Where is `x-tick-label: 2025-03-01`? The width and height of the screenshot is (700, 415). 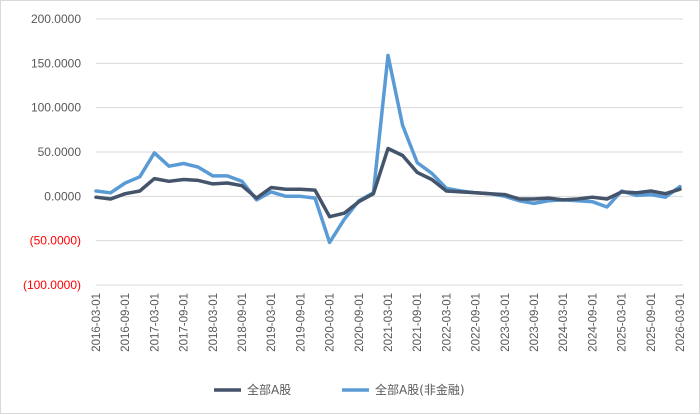
x-tick-label: 2025-03-01 is located at coordinates (623, 322).